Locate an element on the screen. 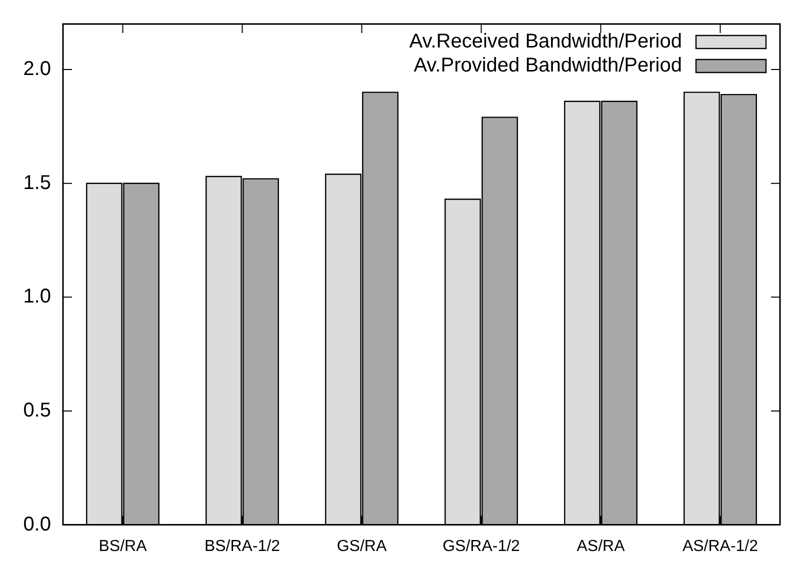 The width and height of the screenshot is (786, 572). x-tick-label: BS/RA is located at coordinates (123, 546).